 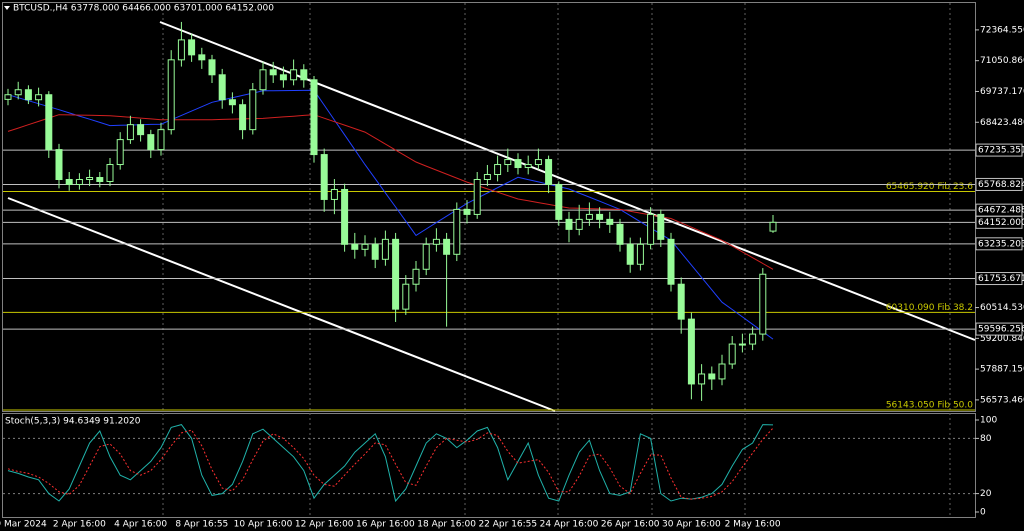 I want to click on x-tick-label: 22 Apr 16:55, so click(x=507, y=525).